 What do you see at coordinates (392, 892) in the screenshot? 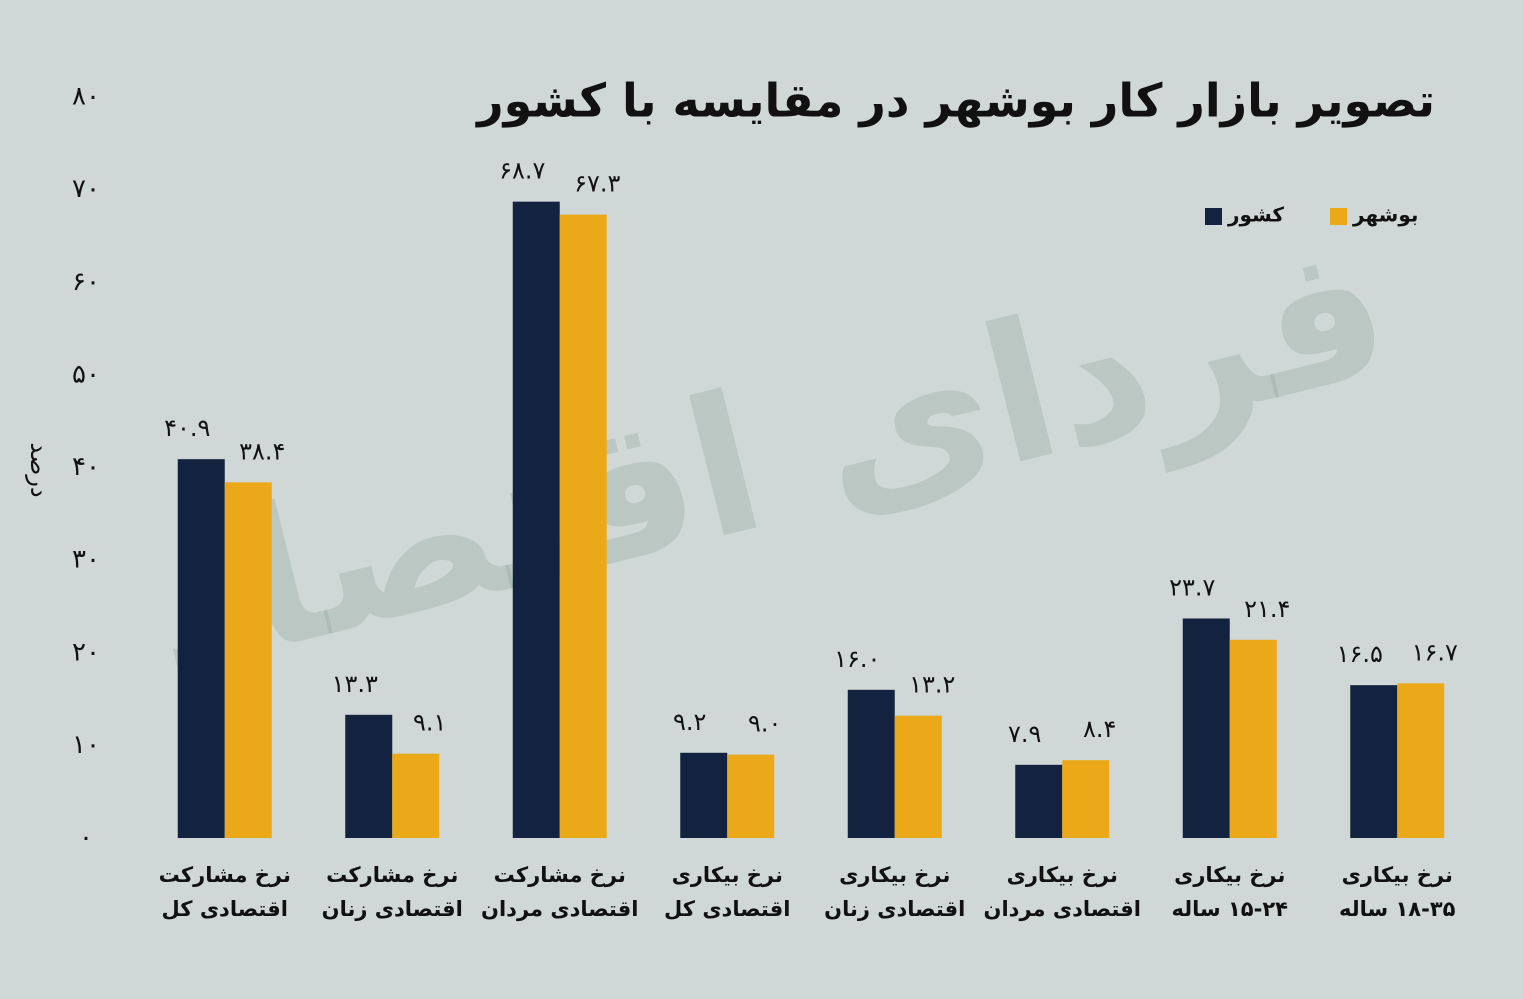
I see `x-tick-label: نرخ مشارکت اقتصادی زنان` at bounding box center [392, 892].